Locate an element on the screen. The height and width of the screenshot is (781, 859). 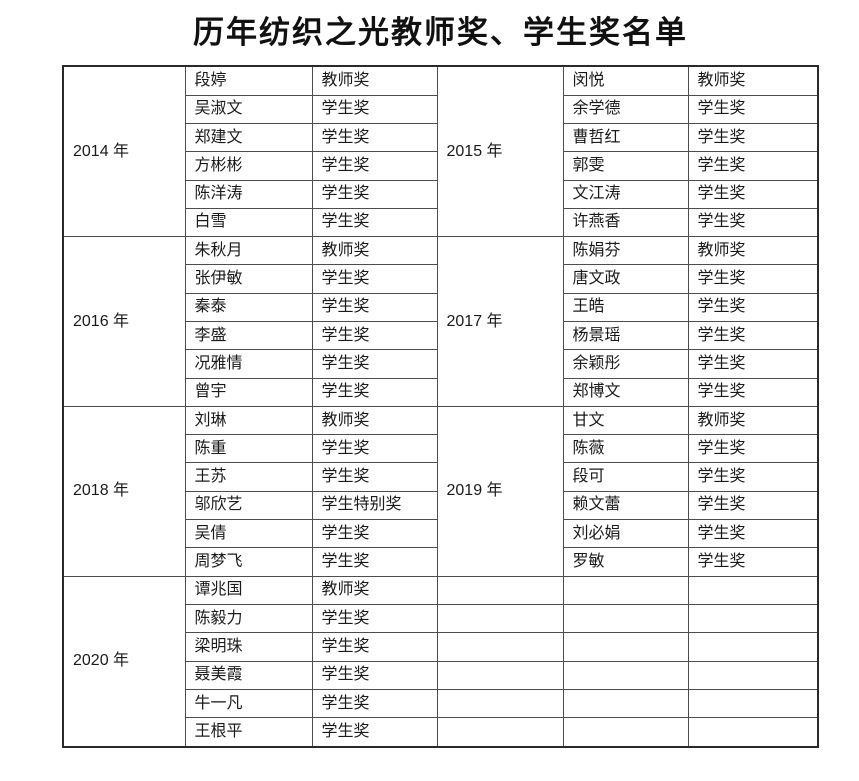
name-cell: 陈重 is located at coordinates (248, 449).